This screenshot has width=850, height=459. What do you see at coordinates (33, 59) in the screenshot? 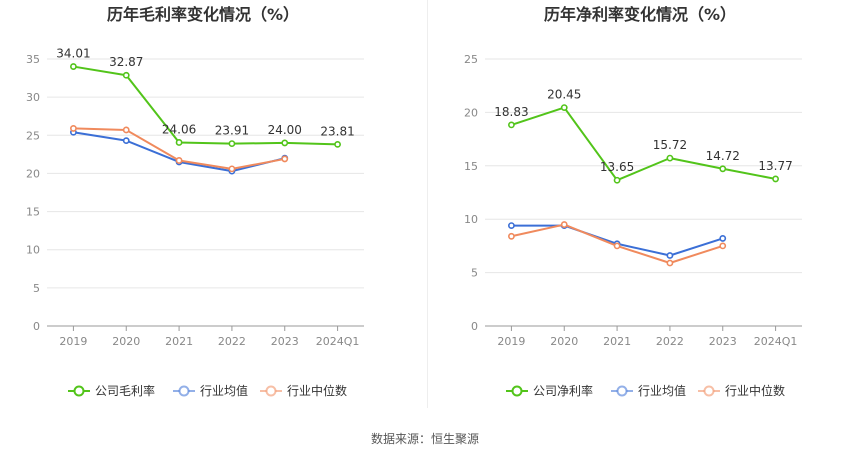
I see `y-tick-label: 35` at bounding box center [33, 59].